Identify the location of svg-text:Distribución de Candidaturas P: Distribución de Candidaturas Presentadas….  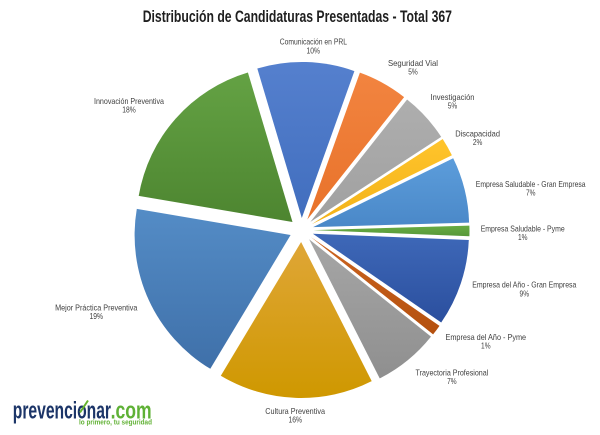
(297, 16).